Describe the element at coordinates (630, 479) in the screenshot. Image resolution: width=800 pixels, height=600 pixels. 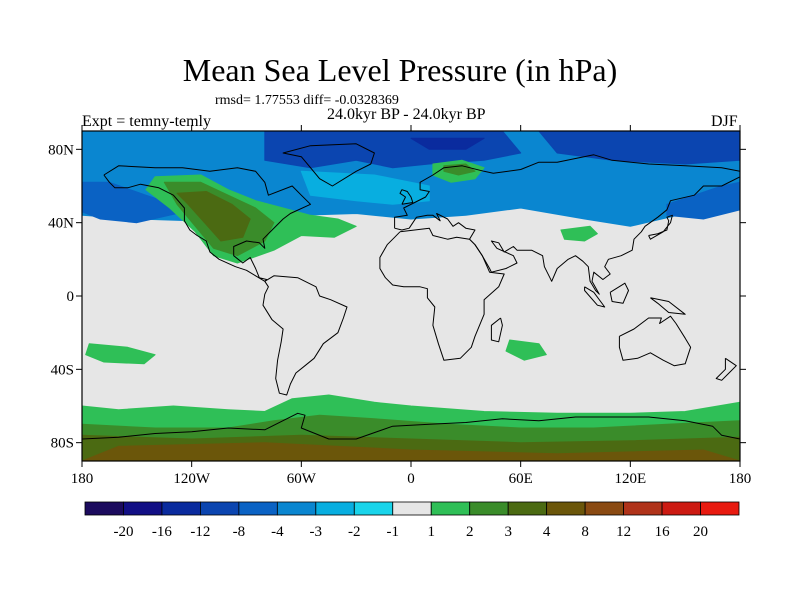
I see `x-tick-label: 120E` at that location.